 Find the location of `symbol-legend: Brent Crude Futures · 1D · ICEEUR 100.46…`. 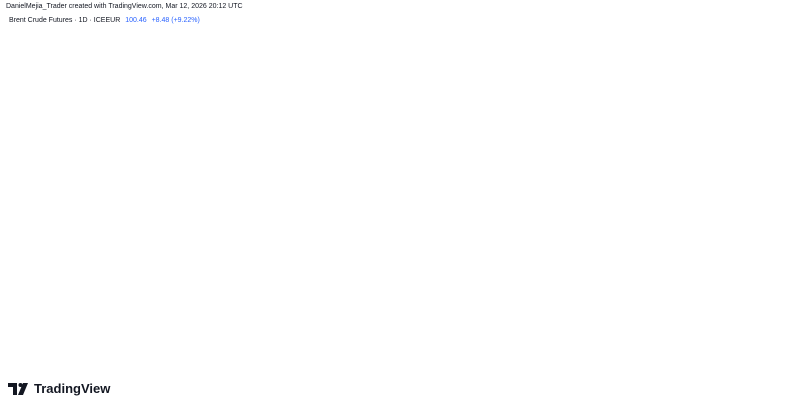

symbol-legend: Brent Crude Futures · 1D · ICEEUR 100.46… is located at coordinates (104, 20).